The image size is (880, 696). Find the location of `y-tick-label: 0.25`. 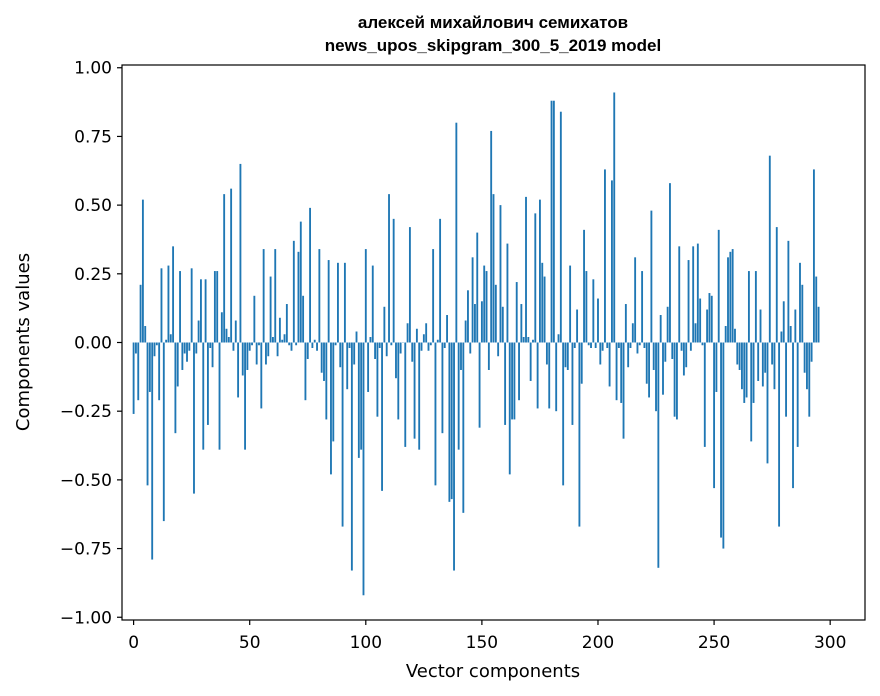

y-tick-label: 0.25 is located at coordinates (93, 275).